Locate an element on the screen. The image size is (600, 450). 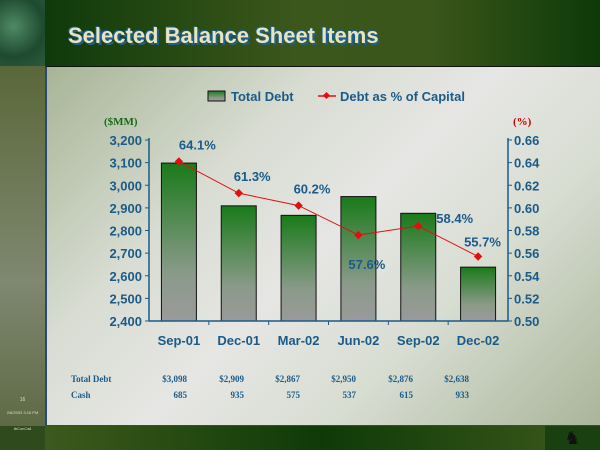
right-tick-label: 0.52 is located at coordinates (526, 298).